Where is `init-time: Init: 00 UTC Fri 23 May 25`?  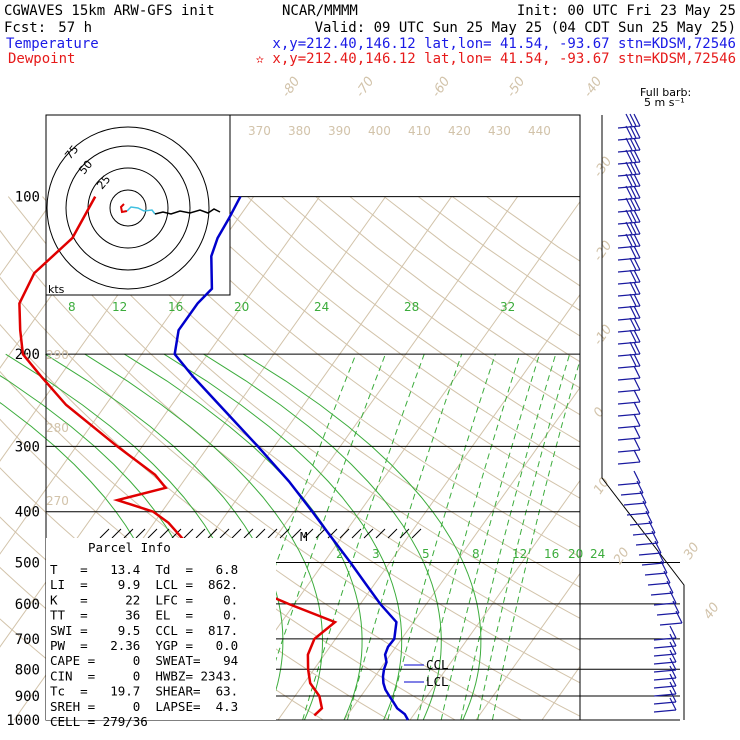
init-time: Init: 00 UTC Fri 23 May 25 is located at coordinates (626, 11).